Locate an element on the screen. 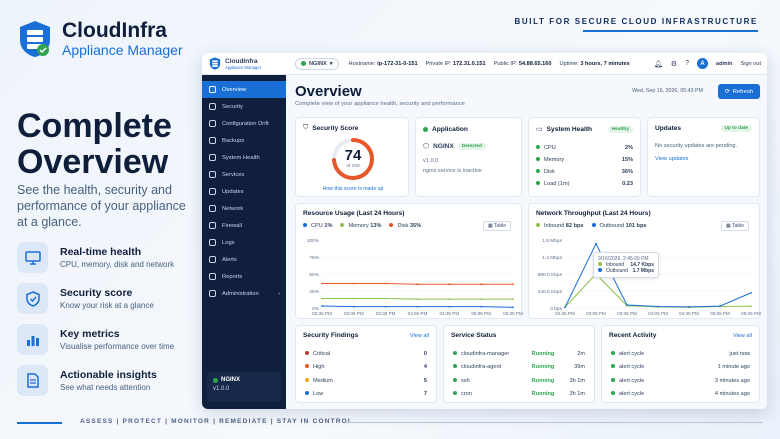  service-selector: NGINX ▾ is located at coordinates (317, 63).